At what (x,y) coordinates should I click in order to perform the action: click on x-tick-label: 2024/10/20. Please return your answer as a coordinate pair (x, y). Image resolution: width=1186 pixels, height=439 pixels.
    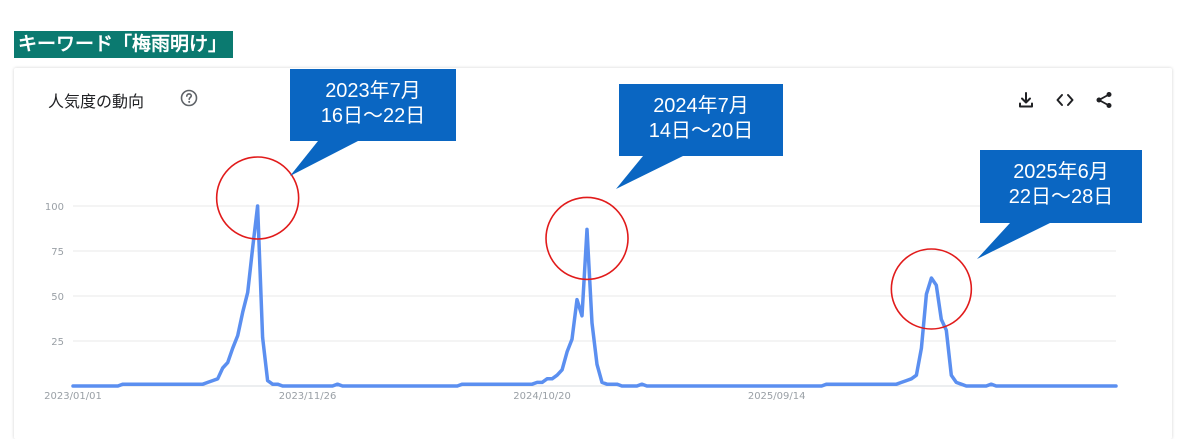
    Looking at the image, I should click on (542, 396).